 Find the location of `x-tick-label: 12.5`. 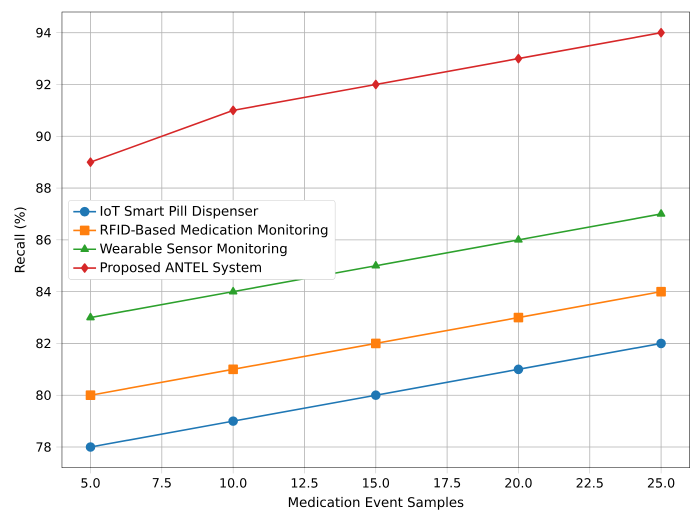

x-tick-label: 12.5 is located at coordinates (305, 483).